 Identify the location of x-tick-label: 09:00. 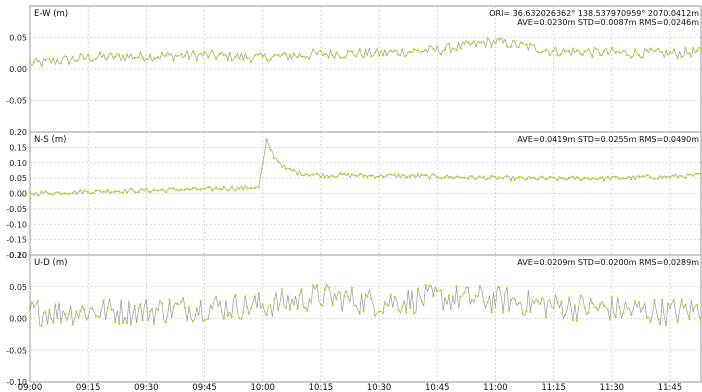
(30, 387).